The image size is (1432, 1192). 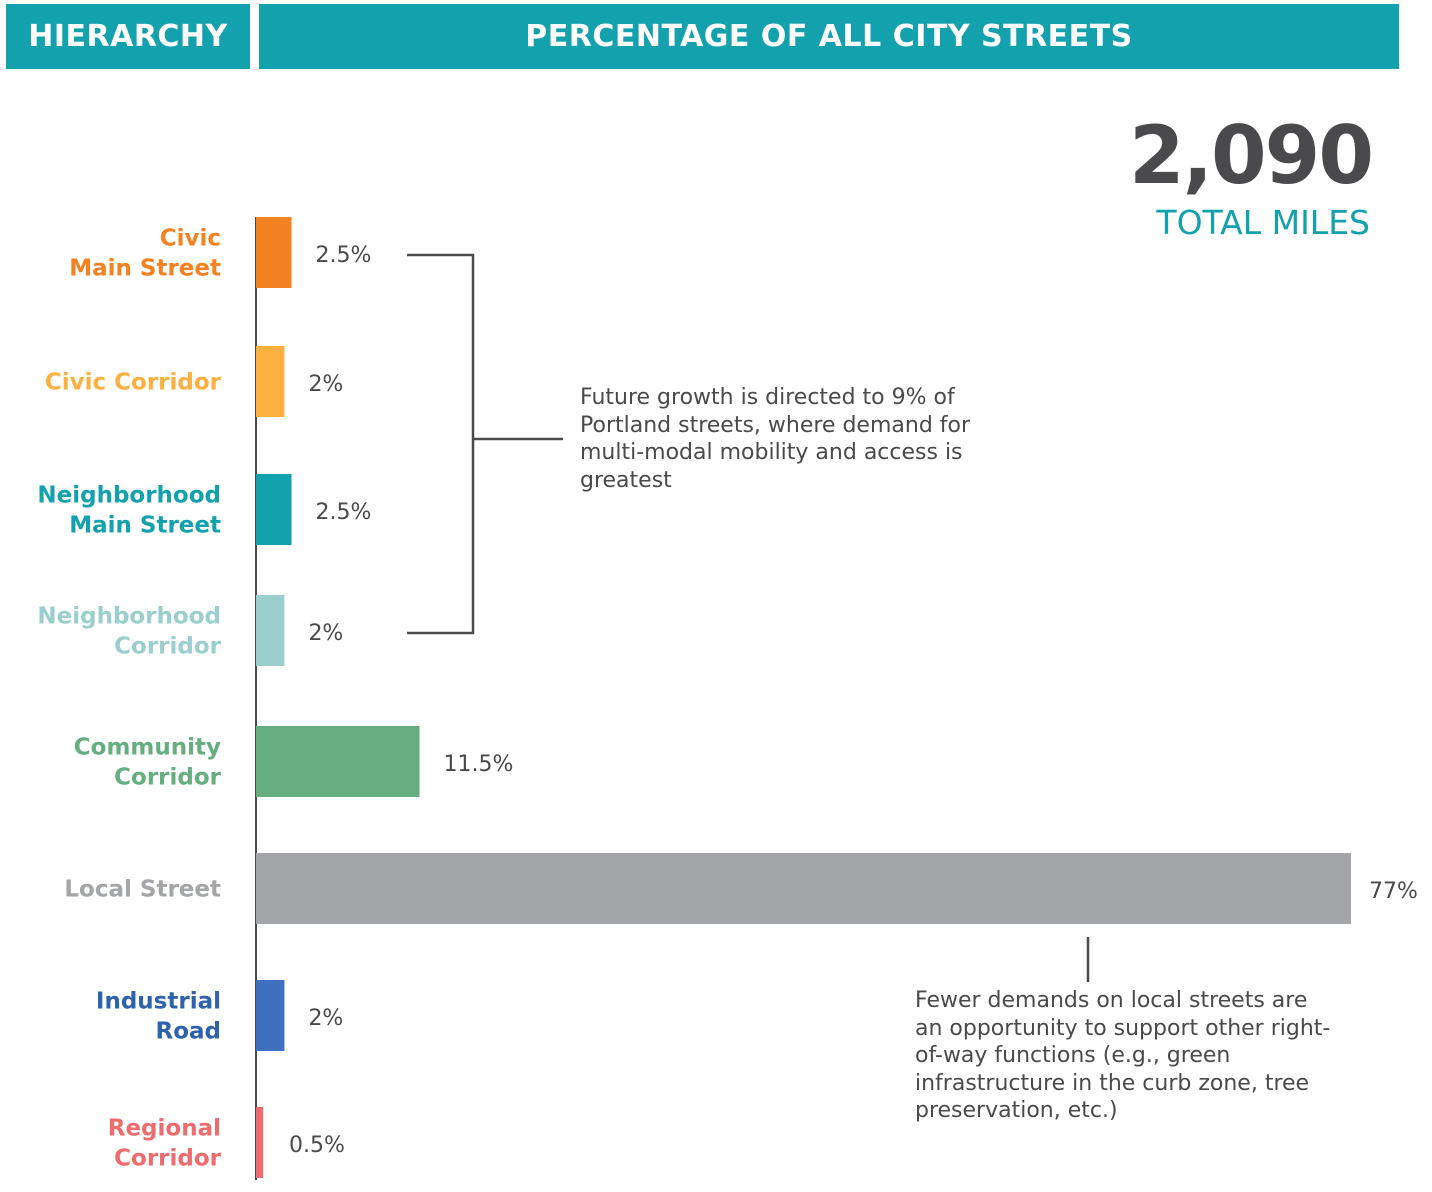 What do you see at coordinates (1251, 155) in the screenshot?
I see `total-miles-value: 2,090` at bounding box center [1251, 155].